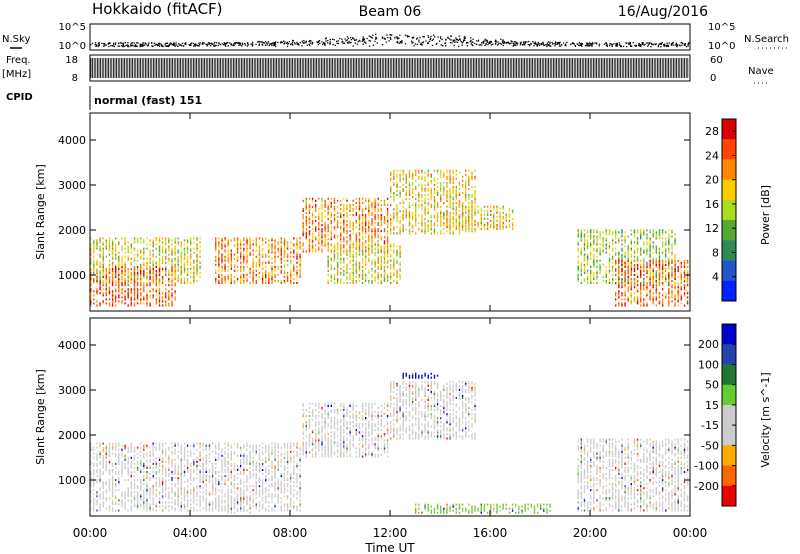 This screenshot has width=800, height=554. What do you see at coordinates (708, 364) in the screenshot?
I see `velocity-cbar-tick-1: 100` at bounding box center [708, 364].